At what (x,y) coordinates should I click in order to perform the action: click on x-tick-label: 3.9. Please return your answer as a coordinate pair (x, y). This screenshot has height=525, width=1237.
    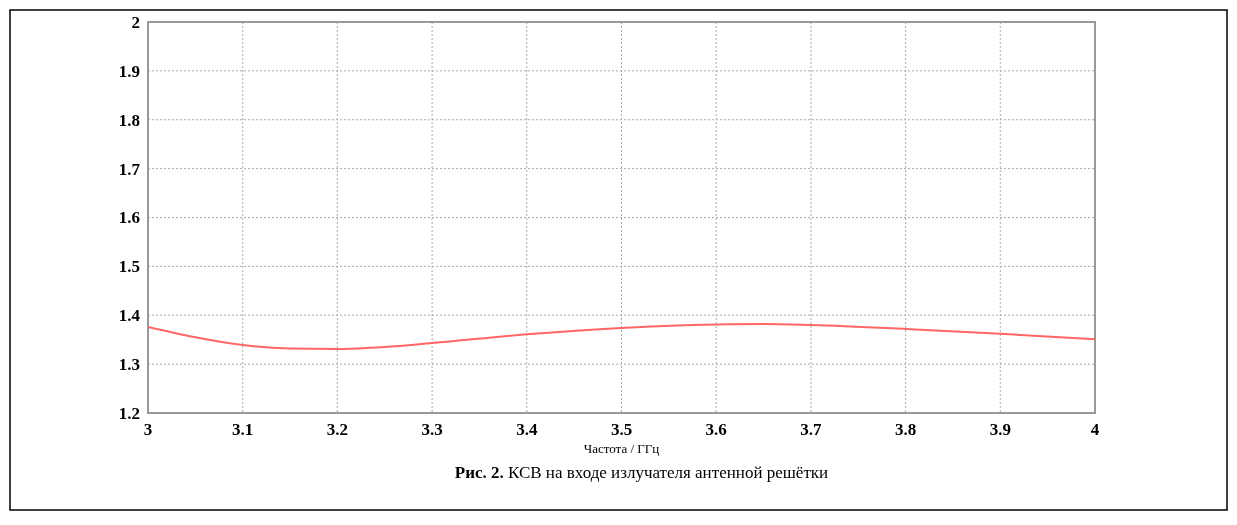
    Looking at the image, I should click on (1000, 429).